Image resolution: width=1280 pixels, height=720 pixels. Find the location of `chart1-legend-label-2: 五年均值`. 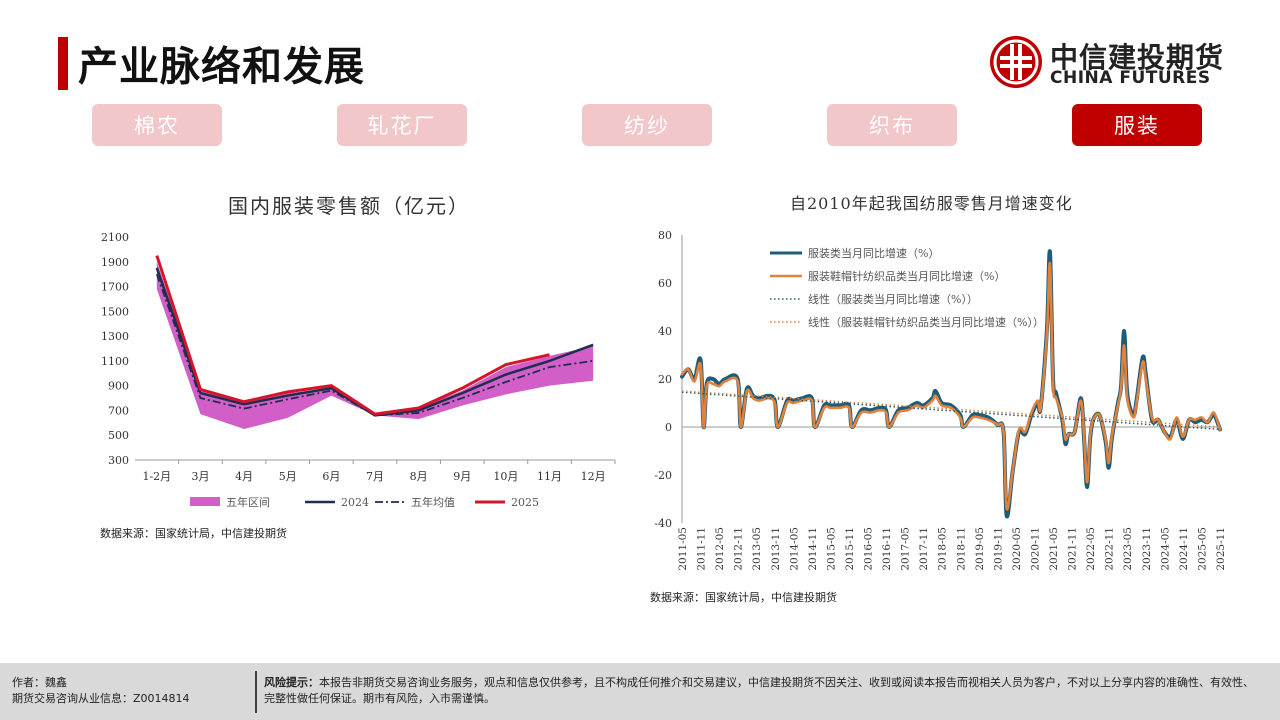

chart1-legend-label-2: 五年均值 is located at coordinates (433, 502).